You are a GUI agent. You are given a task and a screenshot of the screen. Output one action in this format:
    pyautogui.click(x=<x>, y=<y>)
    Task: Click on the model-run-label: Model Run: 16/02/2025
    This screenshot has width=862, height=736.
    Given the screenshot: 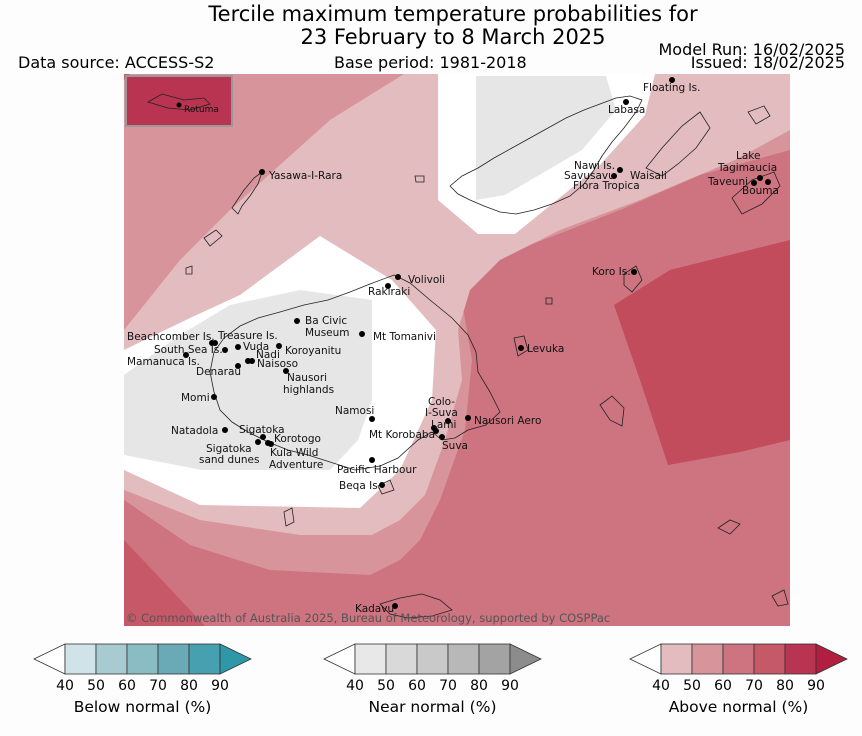 What is the action you would take?
    pyautogui.click(x=752, y=49)
    